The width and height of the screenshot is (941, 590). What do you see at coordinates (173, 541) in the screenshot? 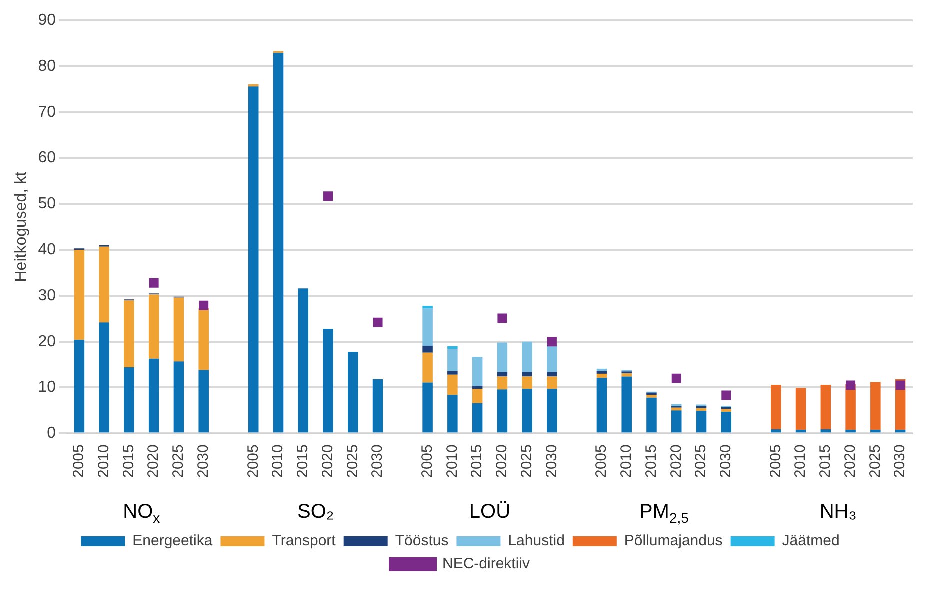
I see `legend-label: Energeetika` at bounding box center [173, 541].